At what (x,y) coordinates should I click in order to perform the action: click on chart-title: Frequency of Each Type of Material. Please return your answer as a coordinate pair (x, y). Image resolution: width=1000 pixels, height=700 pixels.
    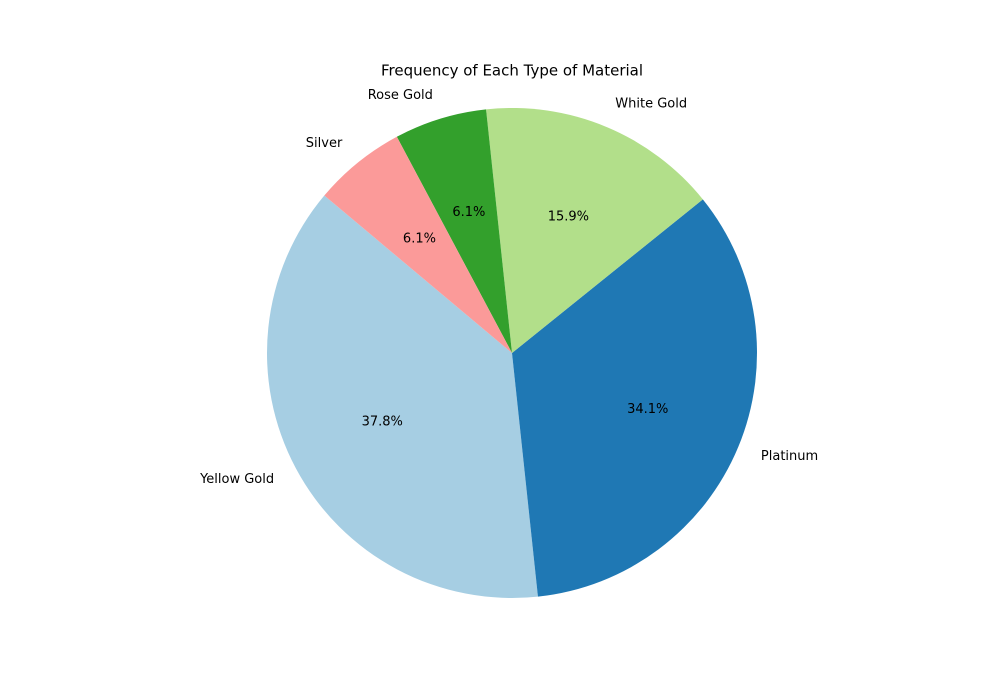
    Looking at the image, I should click on (512, 71).